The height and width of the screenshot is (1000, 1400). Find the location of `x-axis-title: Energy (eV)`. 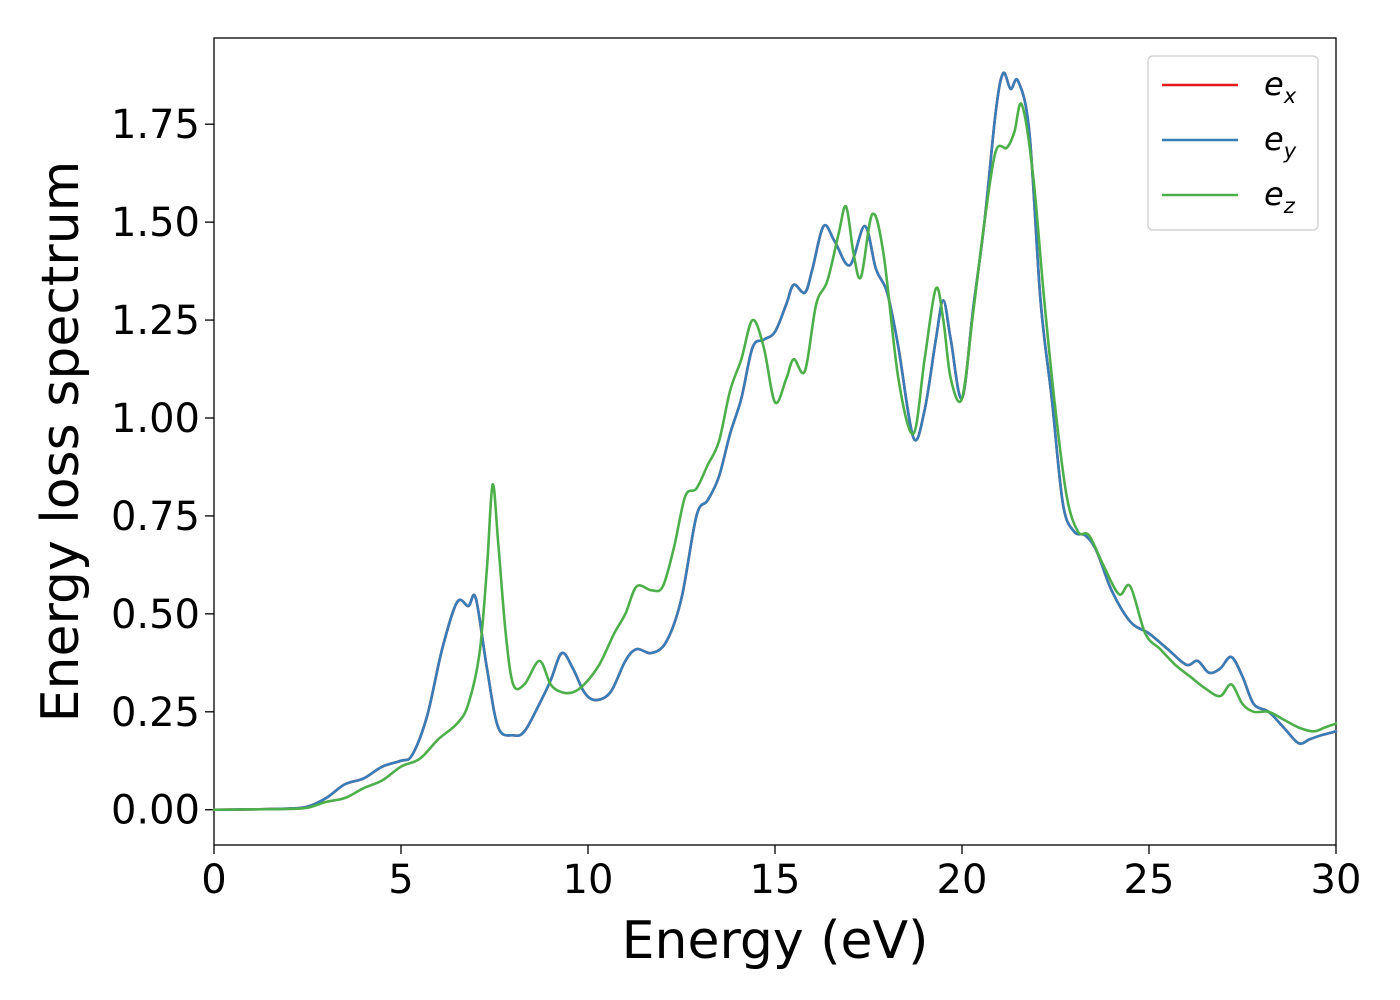

x-axis-title: Energy (eV) is located at coordinates (775, 941).